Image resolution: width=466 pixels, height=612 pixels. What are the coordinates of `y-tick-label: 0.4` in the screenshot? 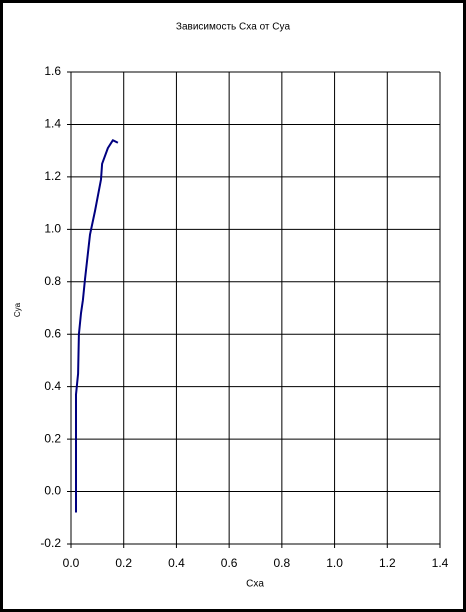 It's located at (52, 386).